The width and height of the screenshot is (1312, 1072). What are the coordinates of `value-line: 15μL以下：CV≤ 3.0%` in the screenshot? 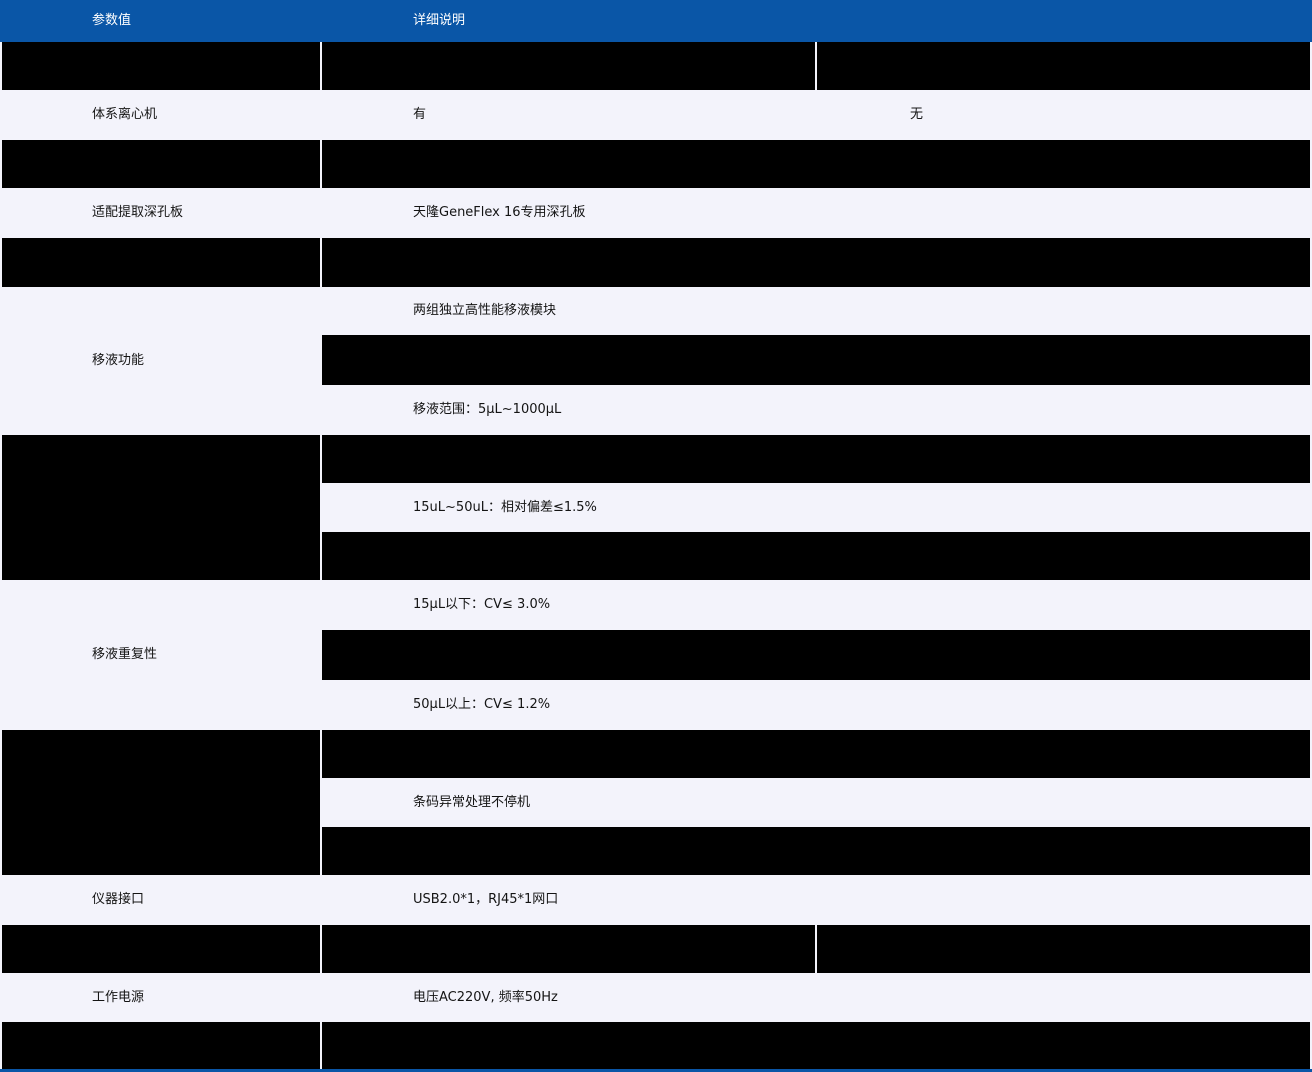 It's located at (482, 604).